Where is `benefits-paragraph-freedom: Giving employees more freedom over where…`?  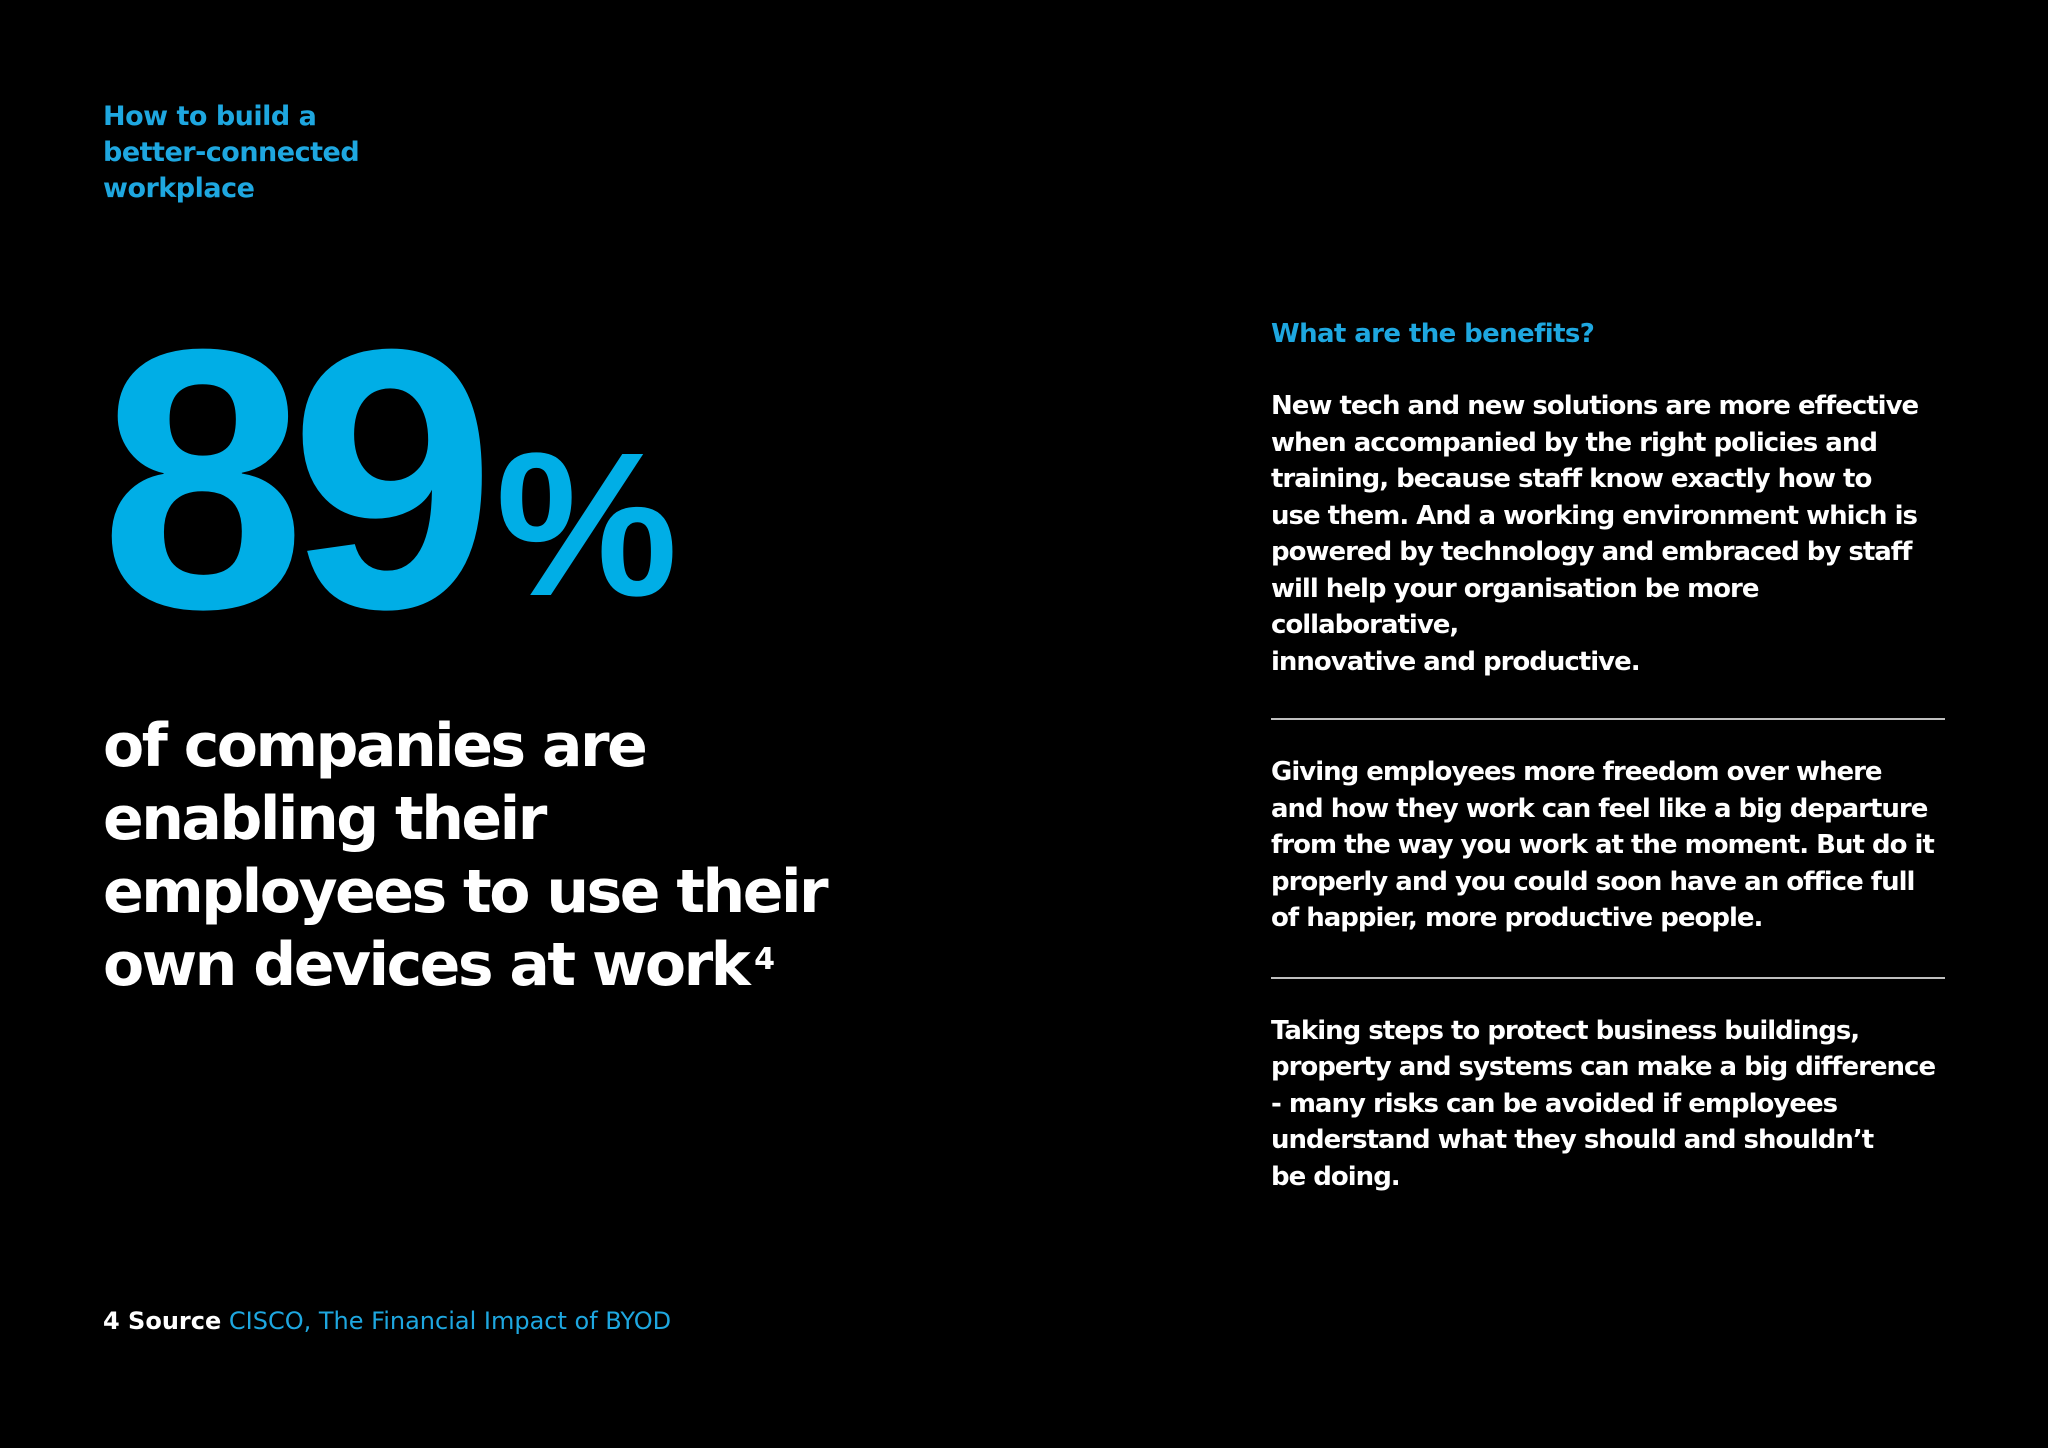
benefits-paragraph-freedom: Giving employees more freedom over where… is located at coordinates (1603, 845).